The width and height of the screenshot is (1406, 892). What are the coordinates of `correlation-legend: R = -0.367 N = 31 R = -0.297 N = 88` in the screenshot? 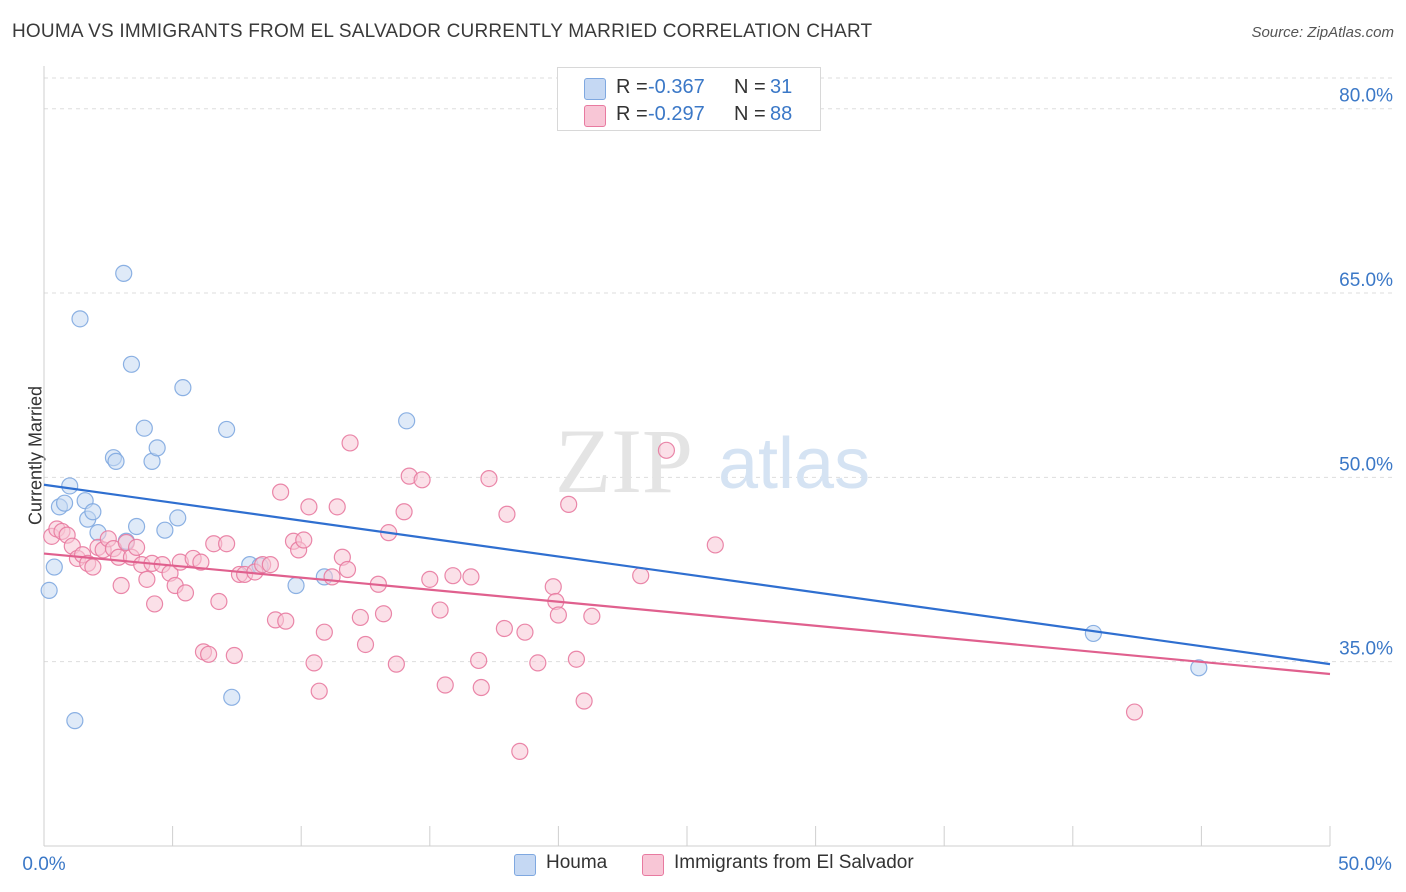 It's located at (689, 99).